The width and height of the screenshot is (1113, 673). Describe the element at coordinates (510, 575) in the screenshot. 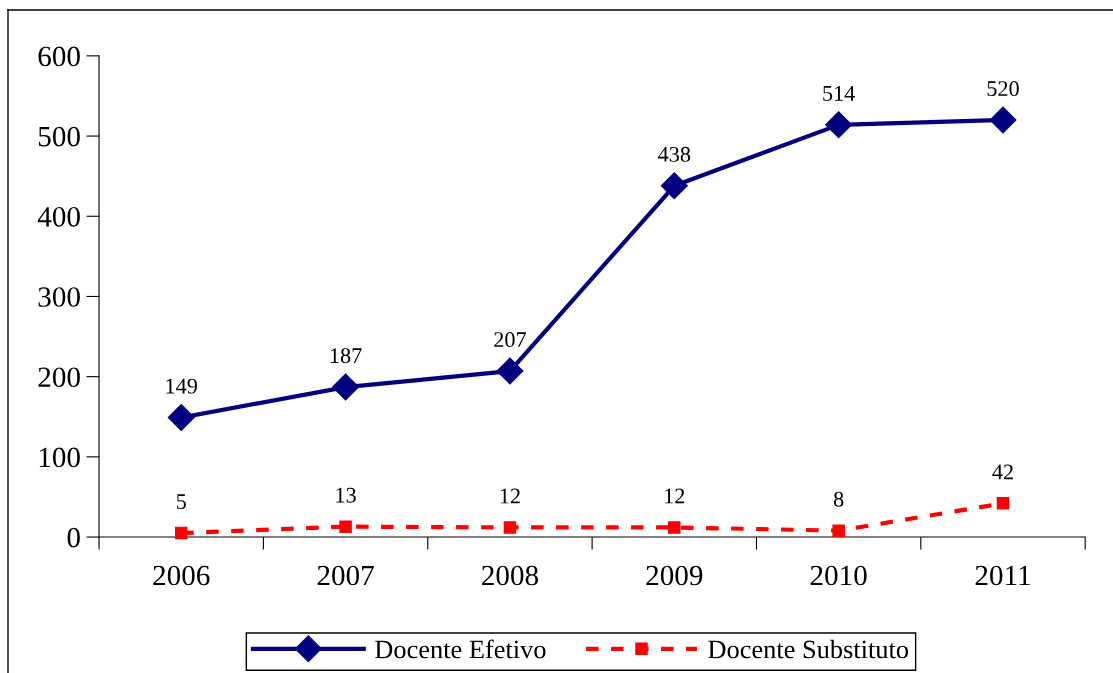

I see `x-tick-label: 2008` at that location.